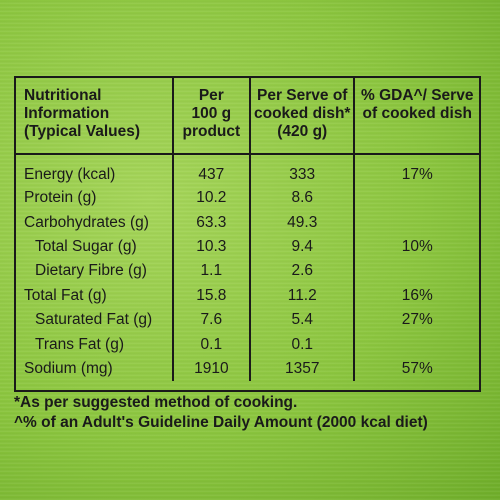 This screenshot has width=500, height=500. I want to click on nutrient-name: Carbohydrates (g), so click(95, 222).